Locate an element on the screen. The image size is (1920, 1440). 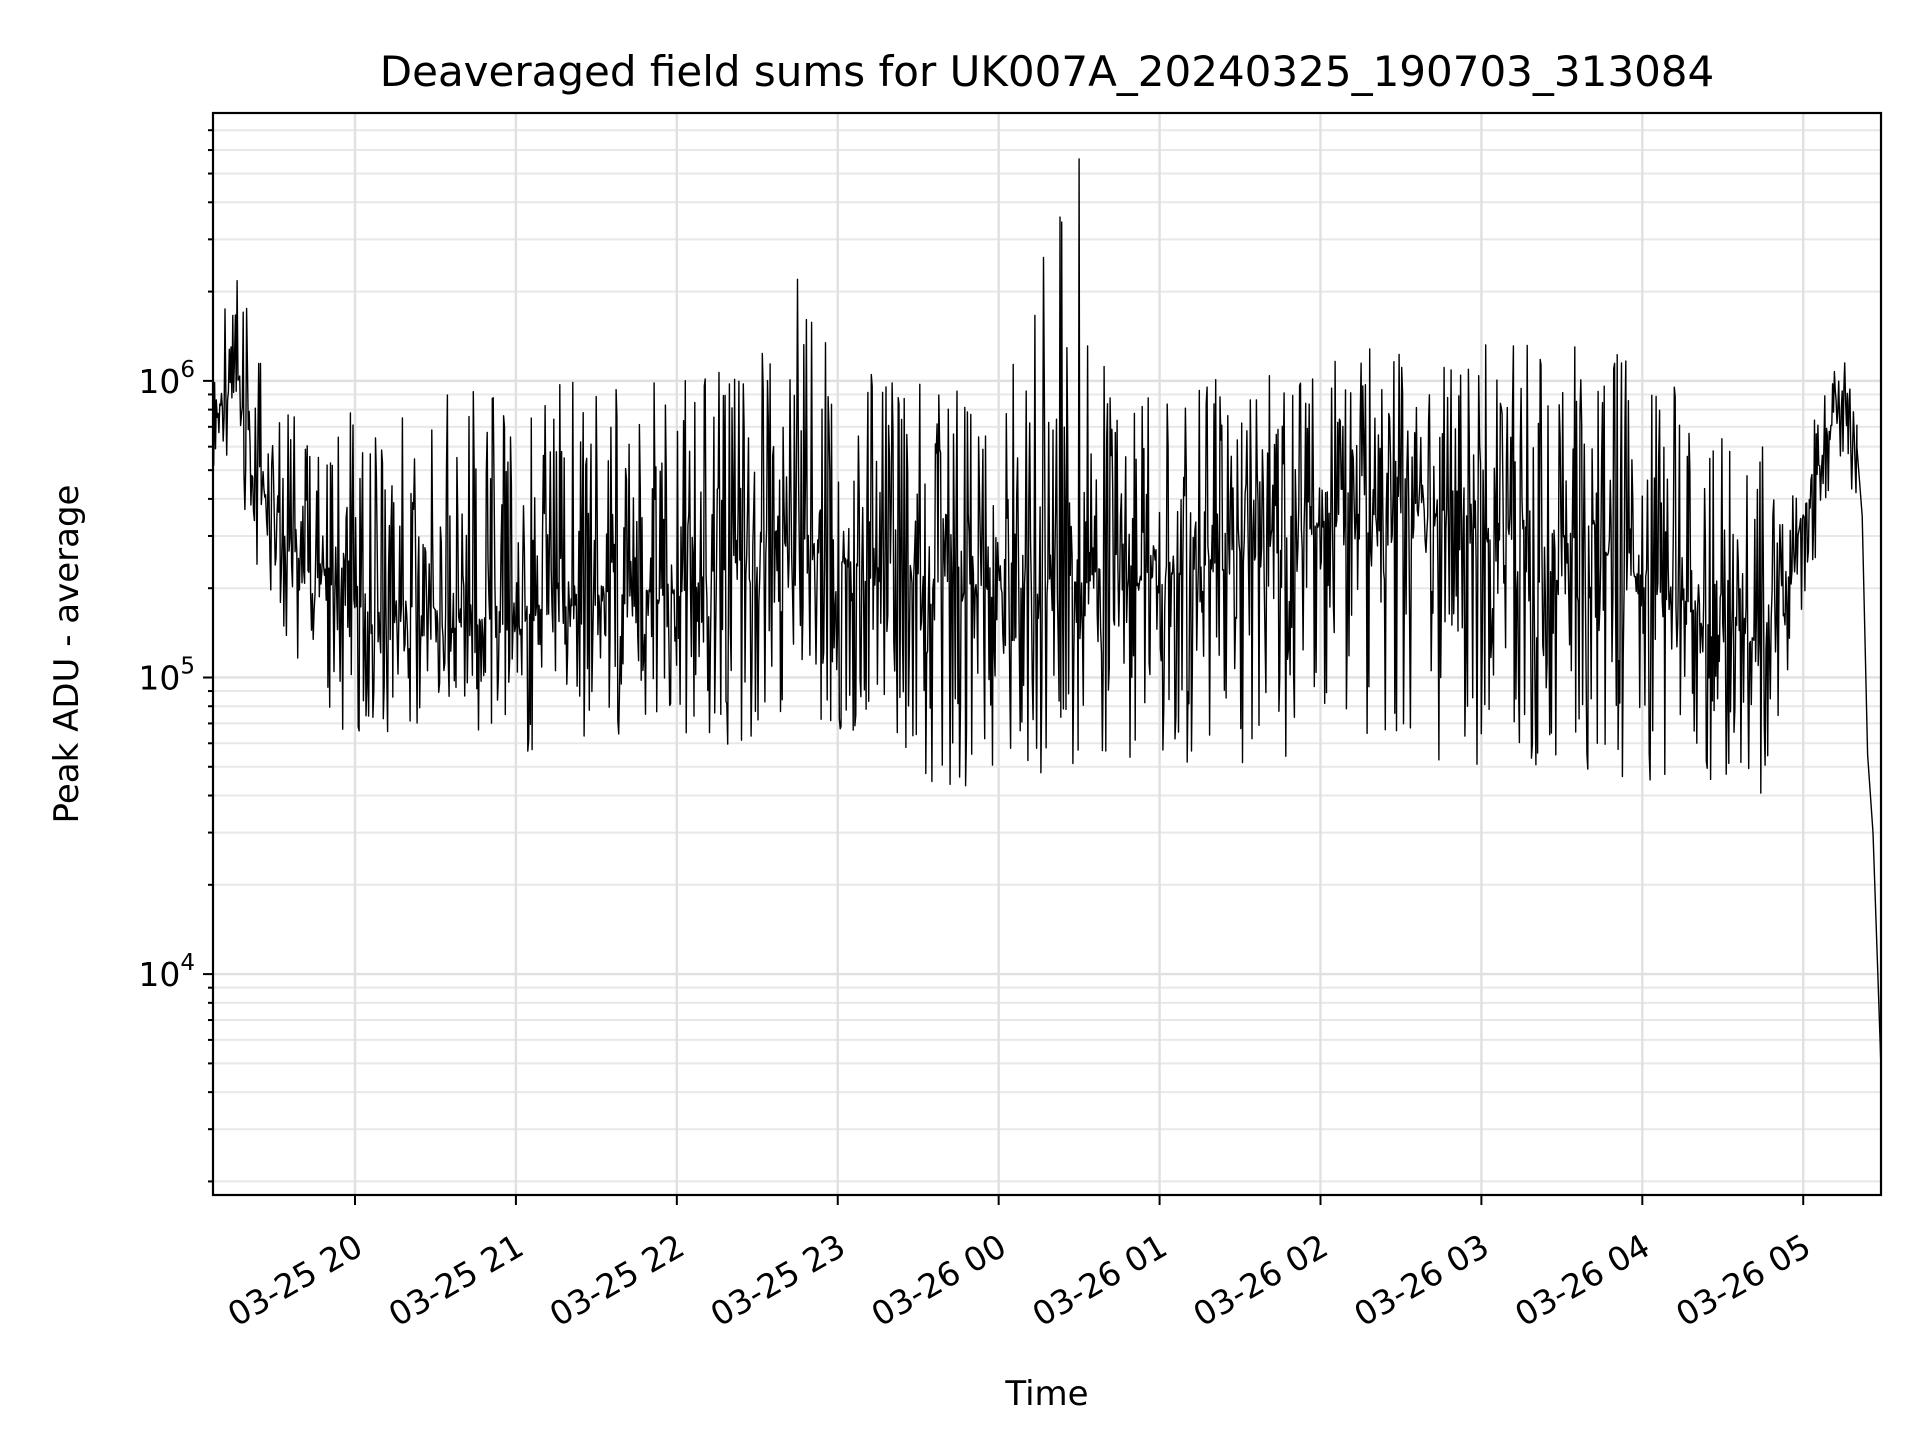
y-tick-label: 10⁴ is located at coordinates (166, 972).